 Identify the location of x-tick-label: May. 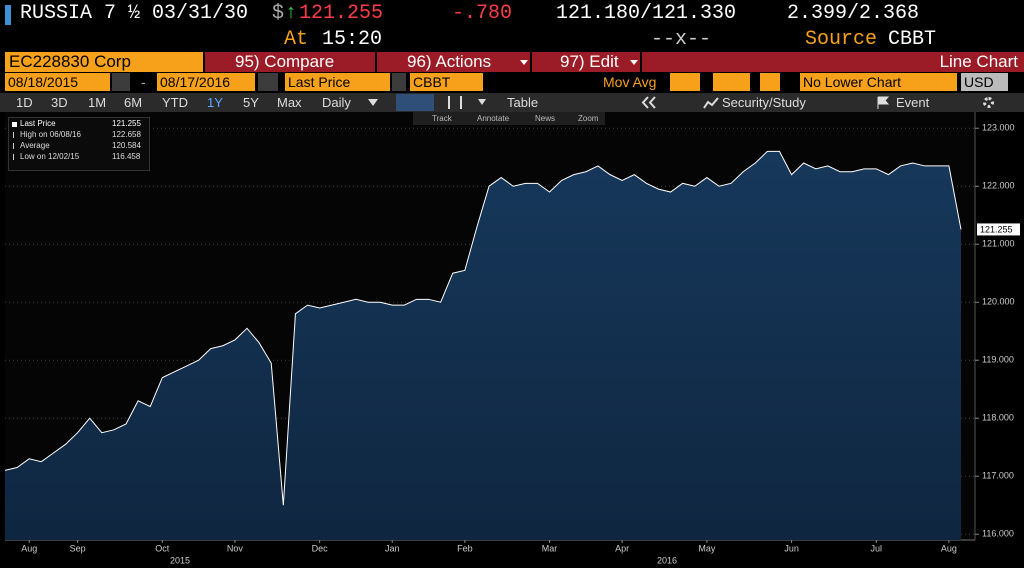
(707, 548).